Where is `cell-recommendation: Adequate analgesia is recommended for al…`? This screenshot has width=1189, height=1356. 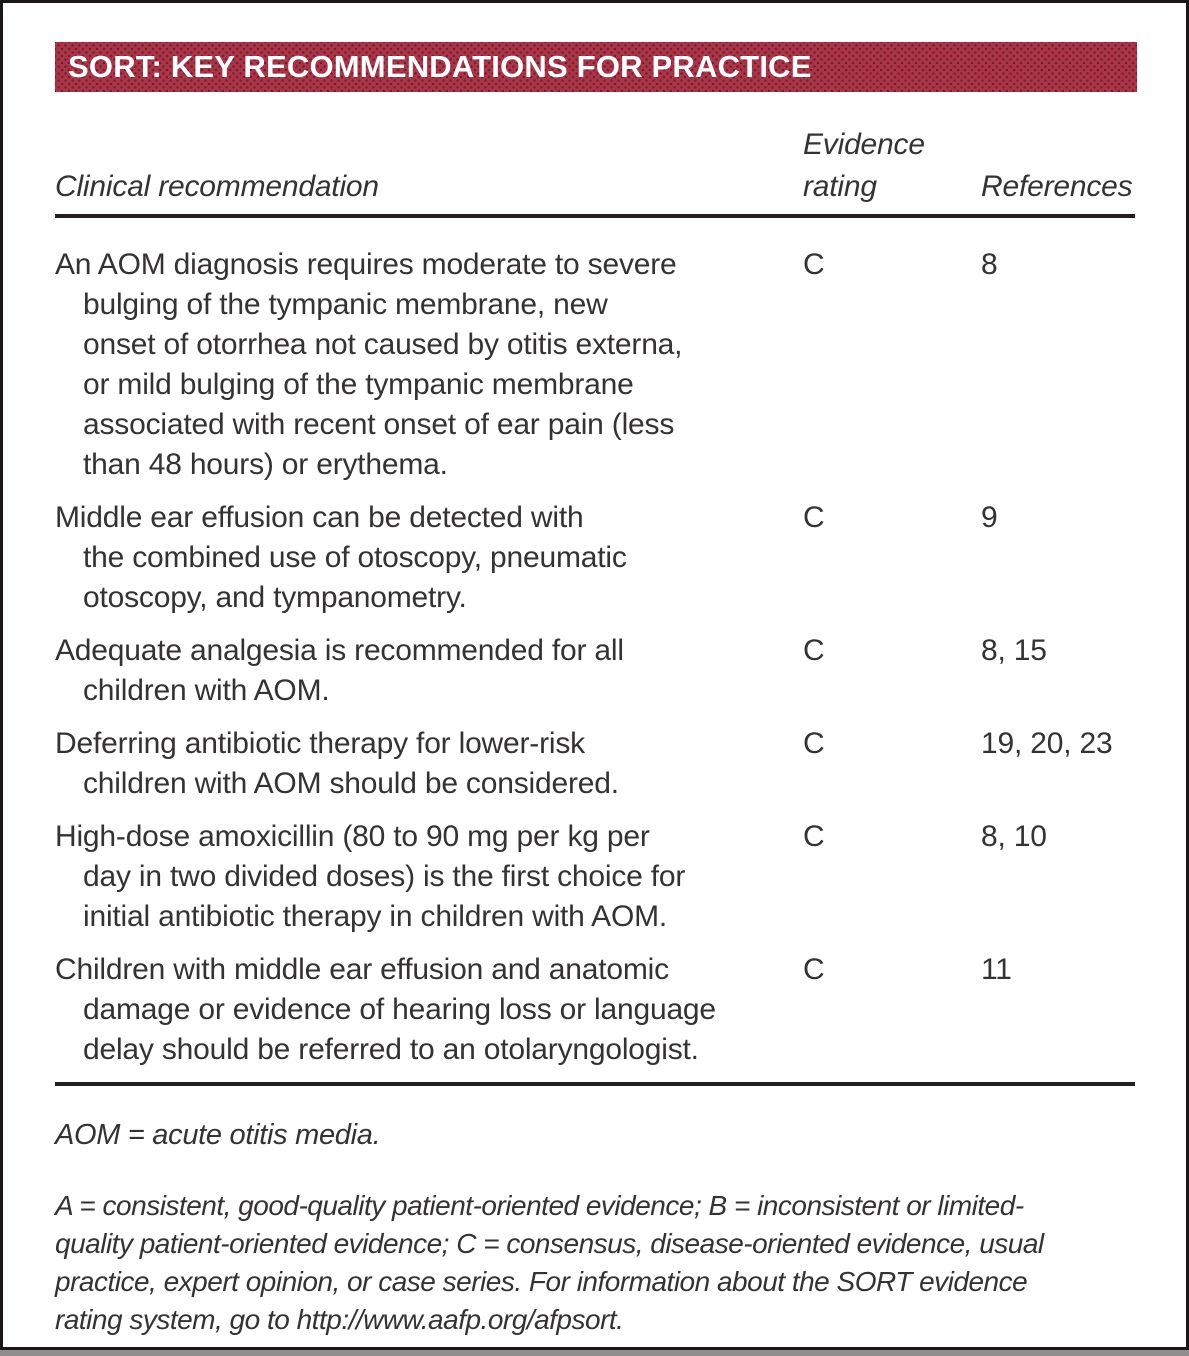
cell-recommendation: Adequate analgesia is recommended for al… is located at coordinates (339, 670).